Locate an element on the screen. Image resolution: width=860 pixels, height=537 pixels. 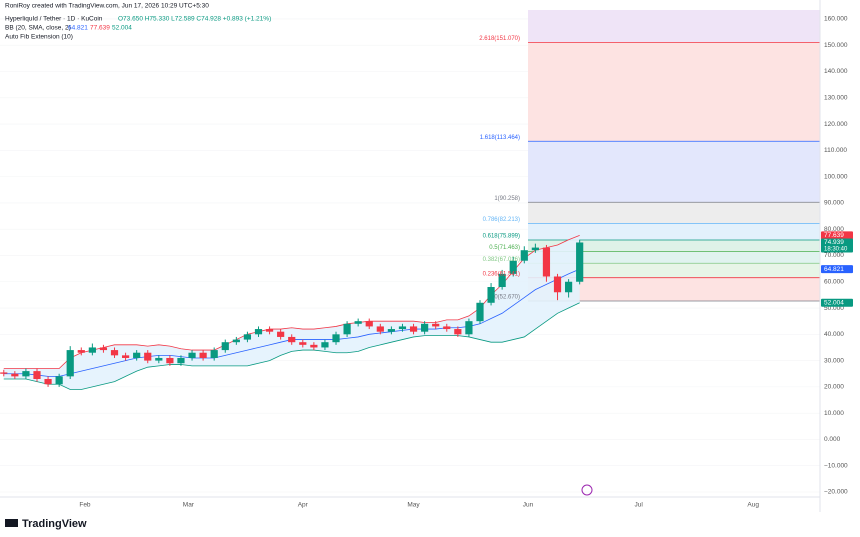
price-countdown: 18:30:40 is located at coordinates (836, 250).